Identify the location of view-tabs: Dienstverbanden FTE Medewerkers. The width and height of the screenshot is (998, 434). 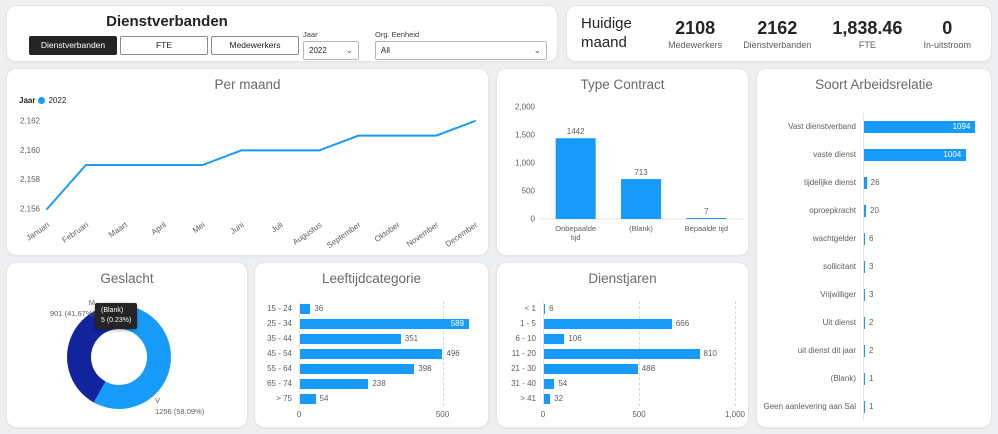
(164, 45).